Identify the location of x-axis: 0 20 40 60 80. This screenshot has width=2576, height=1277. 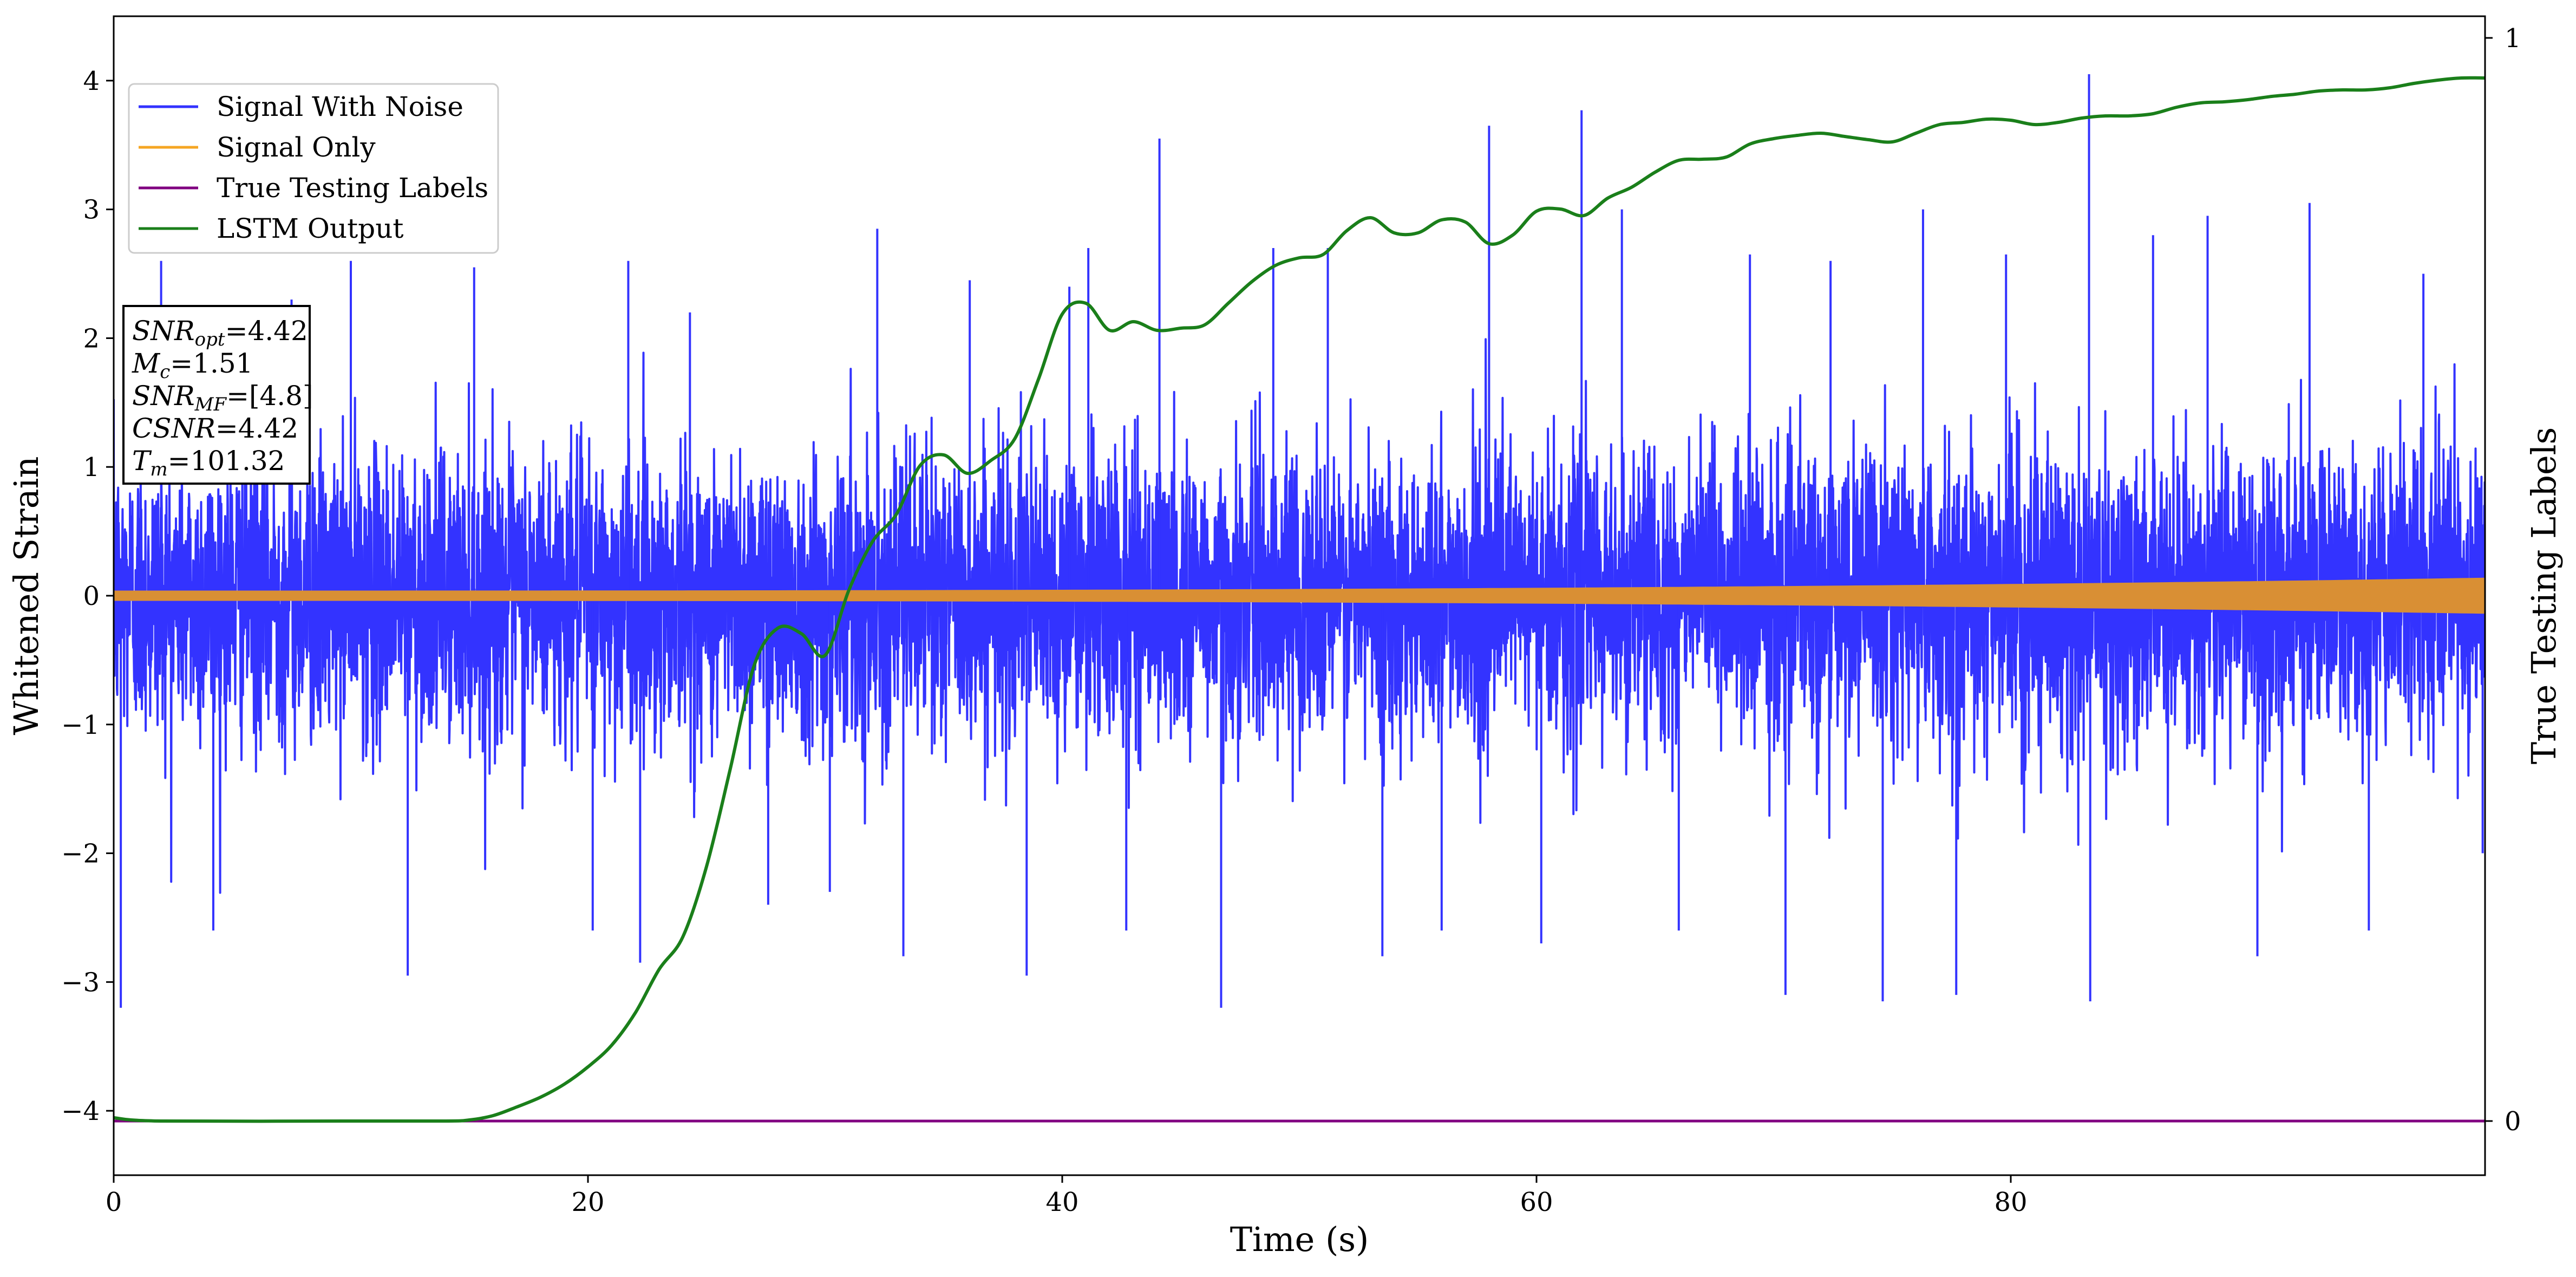
(1067, 1196).